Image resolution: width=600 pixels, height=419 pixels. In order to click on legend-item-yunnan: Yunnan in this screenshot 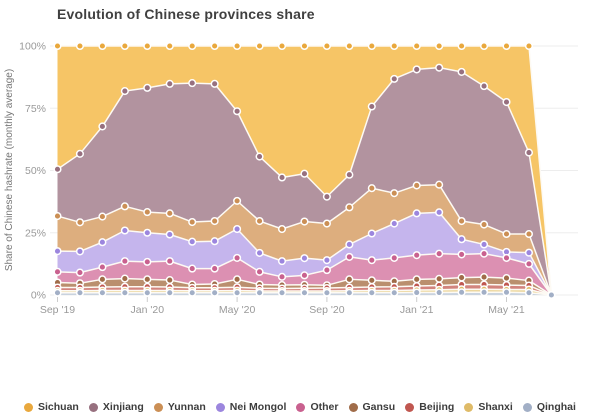, I will do `click(179, 407)`.